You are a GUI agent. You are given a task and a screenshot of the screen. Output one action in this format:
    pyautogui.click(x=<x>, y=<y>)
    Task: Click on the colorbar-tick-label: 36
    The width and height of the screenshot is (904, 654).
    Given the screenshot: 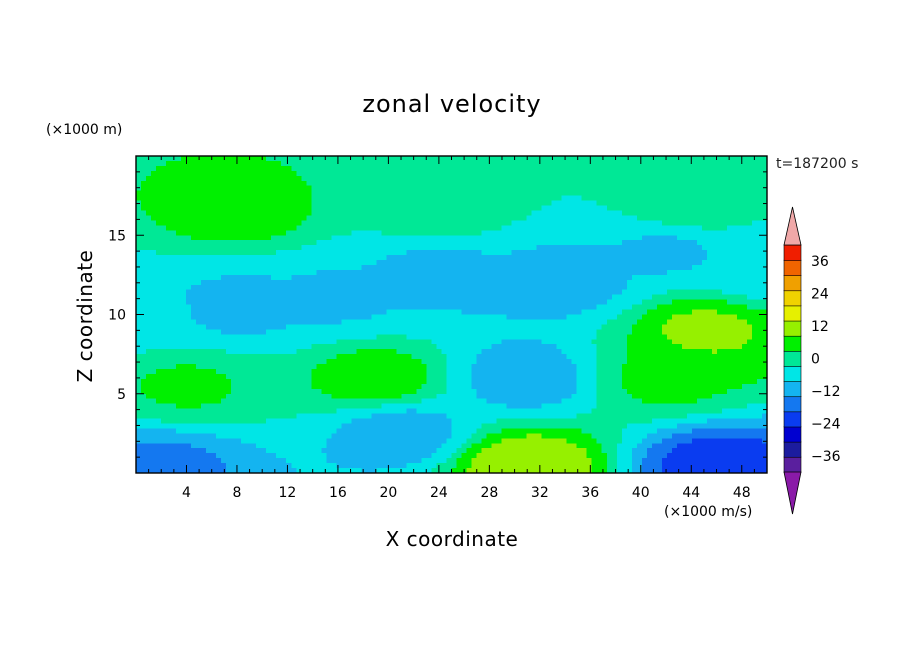 What is the action you would take?
    pyautogui.click(x=820, y=262)
    